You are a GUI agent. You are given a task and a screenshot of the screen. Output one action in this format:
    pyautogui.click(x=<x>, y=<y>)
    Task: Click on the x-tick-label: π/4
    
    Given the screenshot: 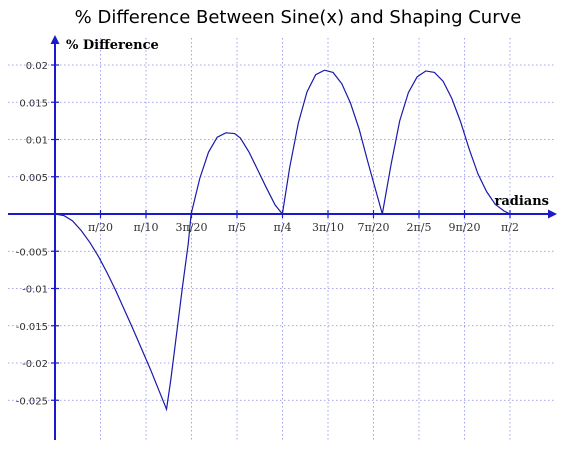 What is the action you would take?
    pyautogui.click(x=283, y=227)
    